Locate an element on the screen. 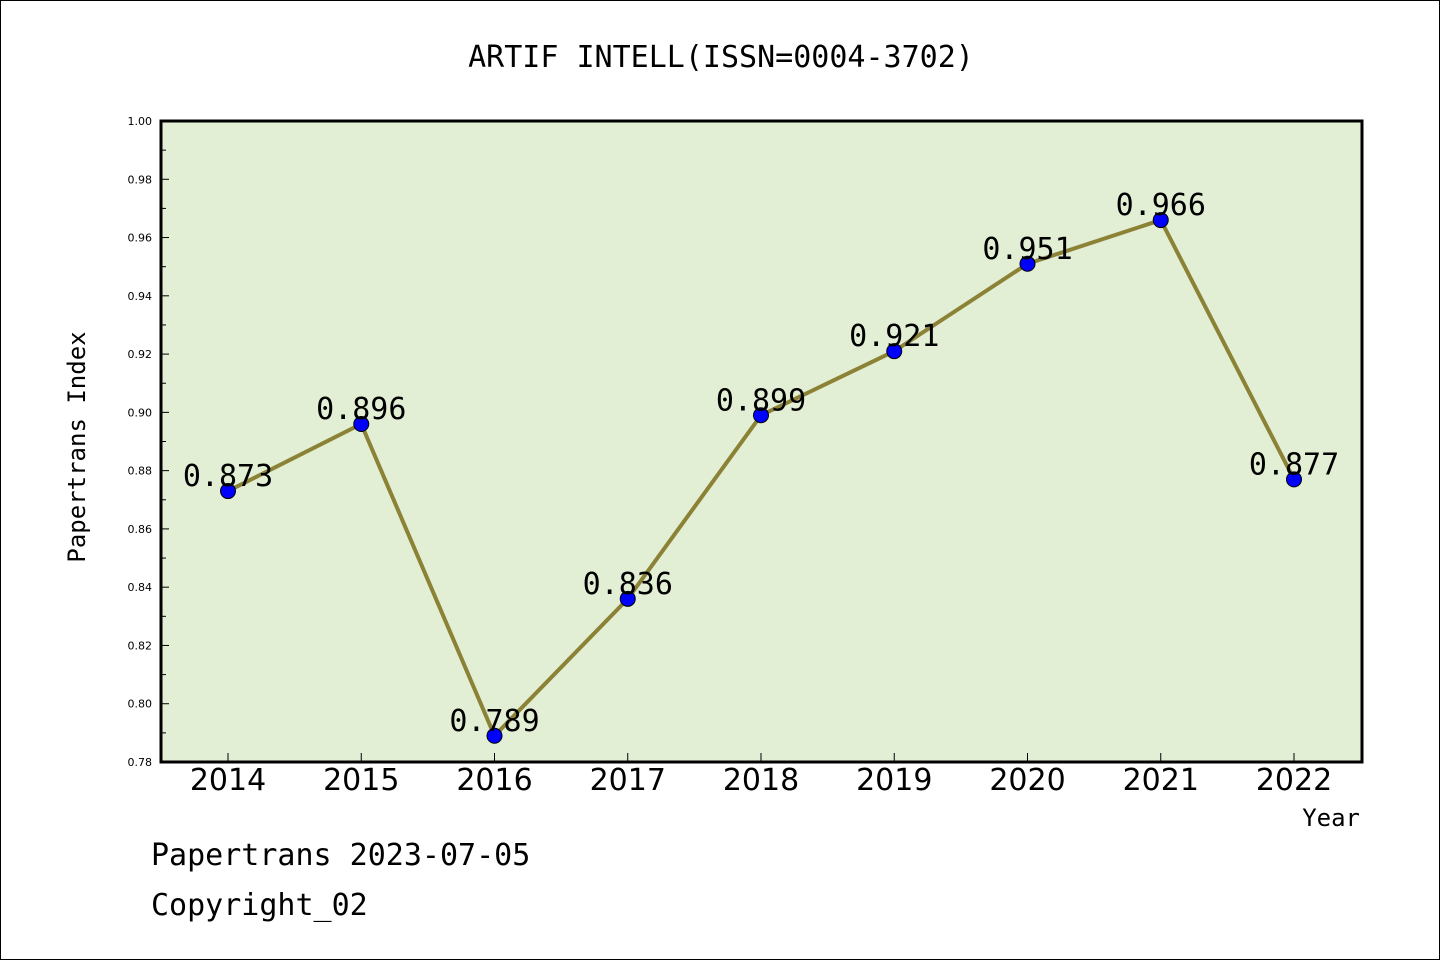  x-tick-label: 2019 is located at coordinates (894, 780).